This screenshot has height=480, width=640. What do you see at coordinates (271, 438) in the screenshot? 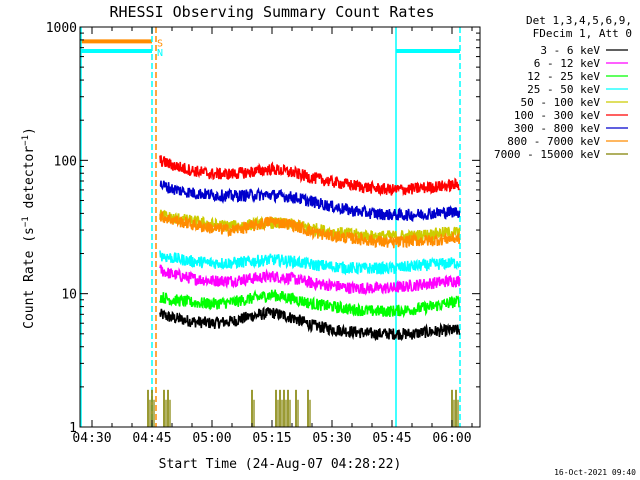
I see `x-tick-label: 05:15` at bounding box center [271, 438].